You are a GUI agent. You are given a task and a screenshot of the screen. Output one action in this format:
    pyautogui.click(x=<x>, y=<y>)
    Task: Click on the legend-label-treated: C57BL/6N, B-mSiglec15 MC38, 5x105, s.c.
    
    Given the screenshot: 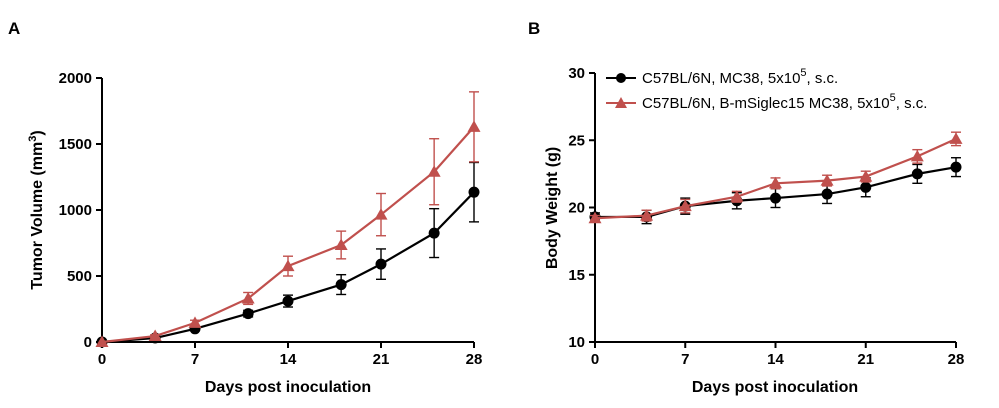 What is the action you would take?
    pyautogui.click(x=784, y=102)
    